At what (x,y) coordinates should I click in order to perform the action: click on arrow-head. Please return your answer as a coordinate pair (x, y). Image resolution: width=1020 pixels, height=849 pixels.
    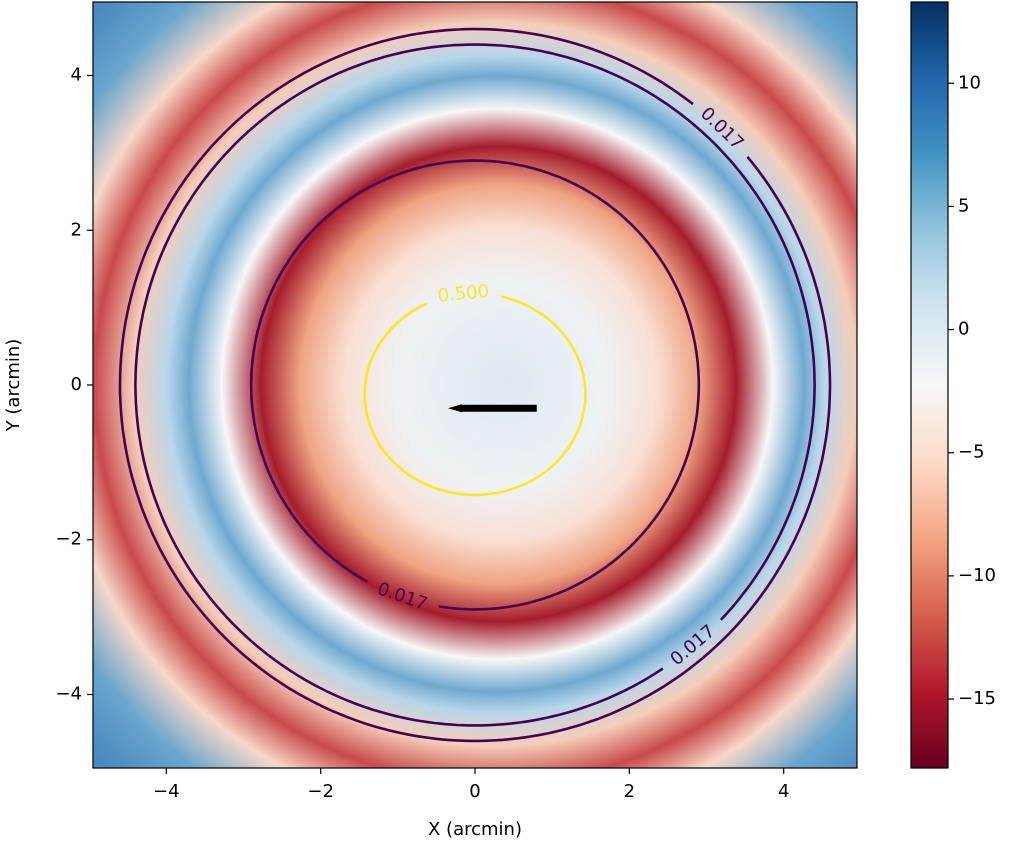
    Looking at the image, I should click on (454, 408).